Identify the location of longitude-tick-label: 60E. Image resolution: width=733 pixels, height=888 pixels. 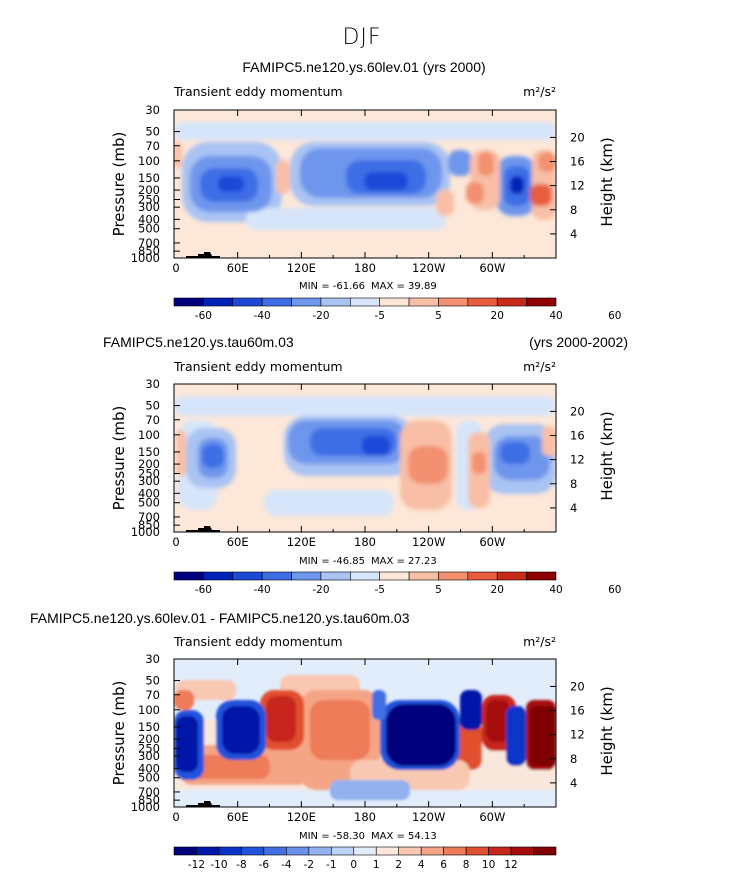
(238, 817).